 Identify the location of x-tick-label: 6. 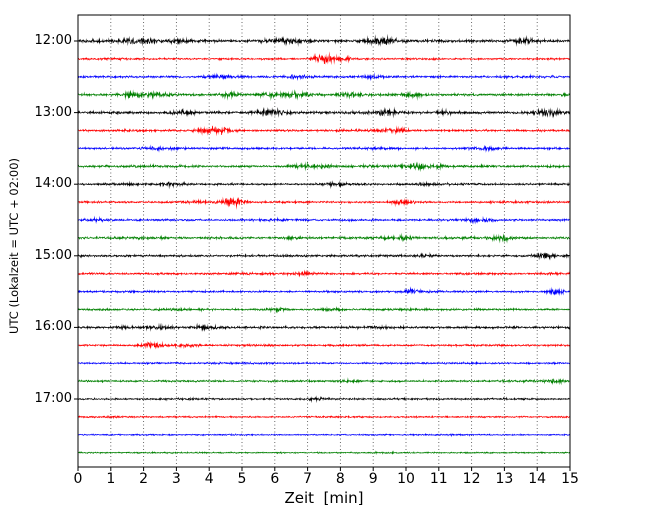
(275, 479).